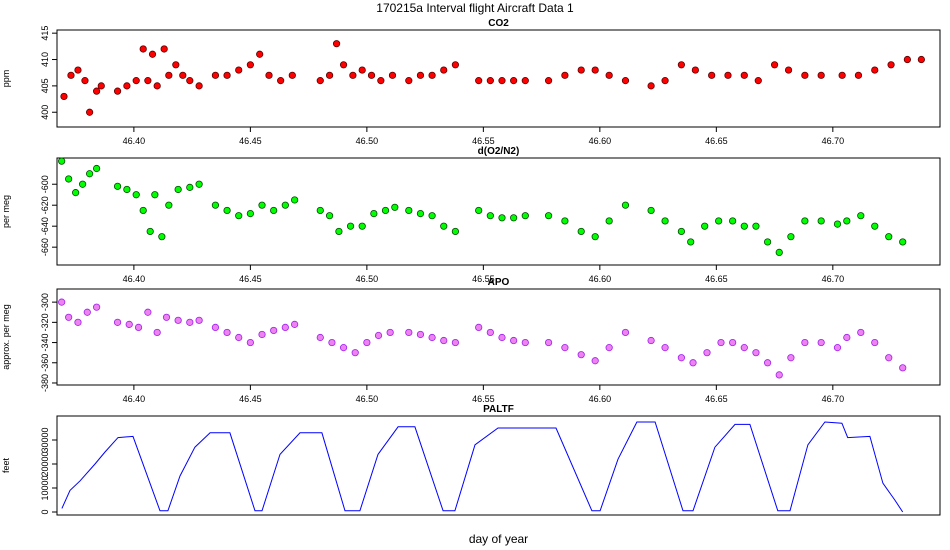 Image resolution: width=950 pixels, height=550 pixels. I want to click on y-axis-label: feet, so click(6, 465).